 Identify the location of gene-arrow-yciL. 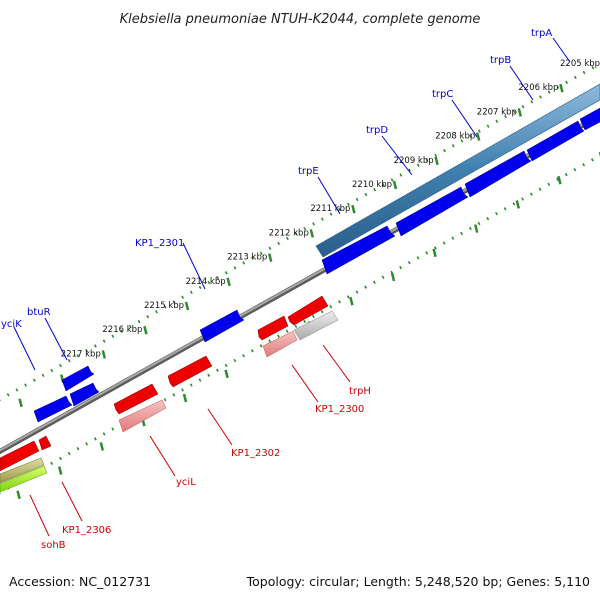
(136, 399).